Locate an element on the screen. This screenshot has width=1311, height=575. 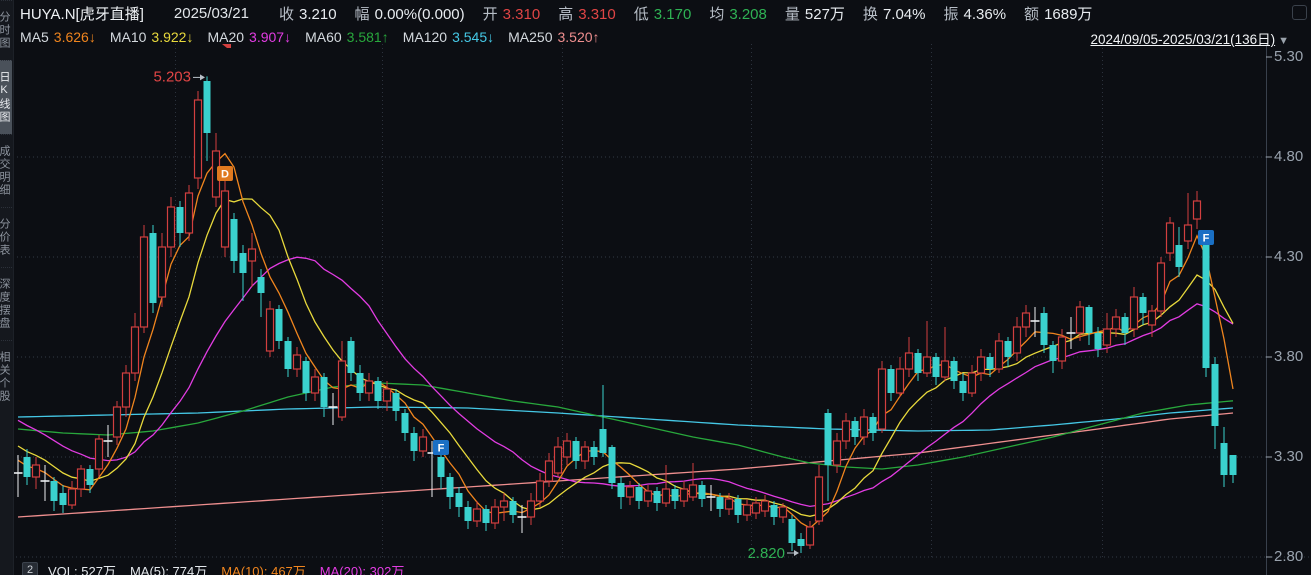
field-close: 收 3.210 is located at coordinates (307, 14).